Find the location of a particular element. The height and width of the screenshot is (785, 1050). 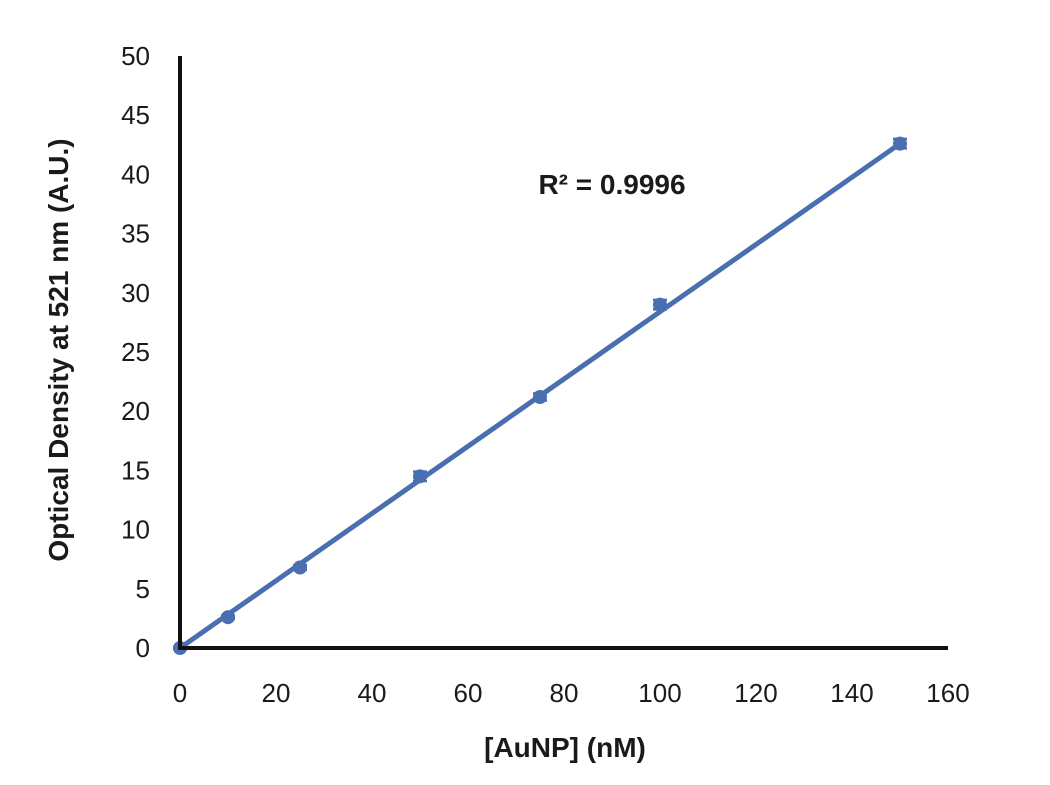

x-tick-label: 100 is located at coordinates (659, 693).